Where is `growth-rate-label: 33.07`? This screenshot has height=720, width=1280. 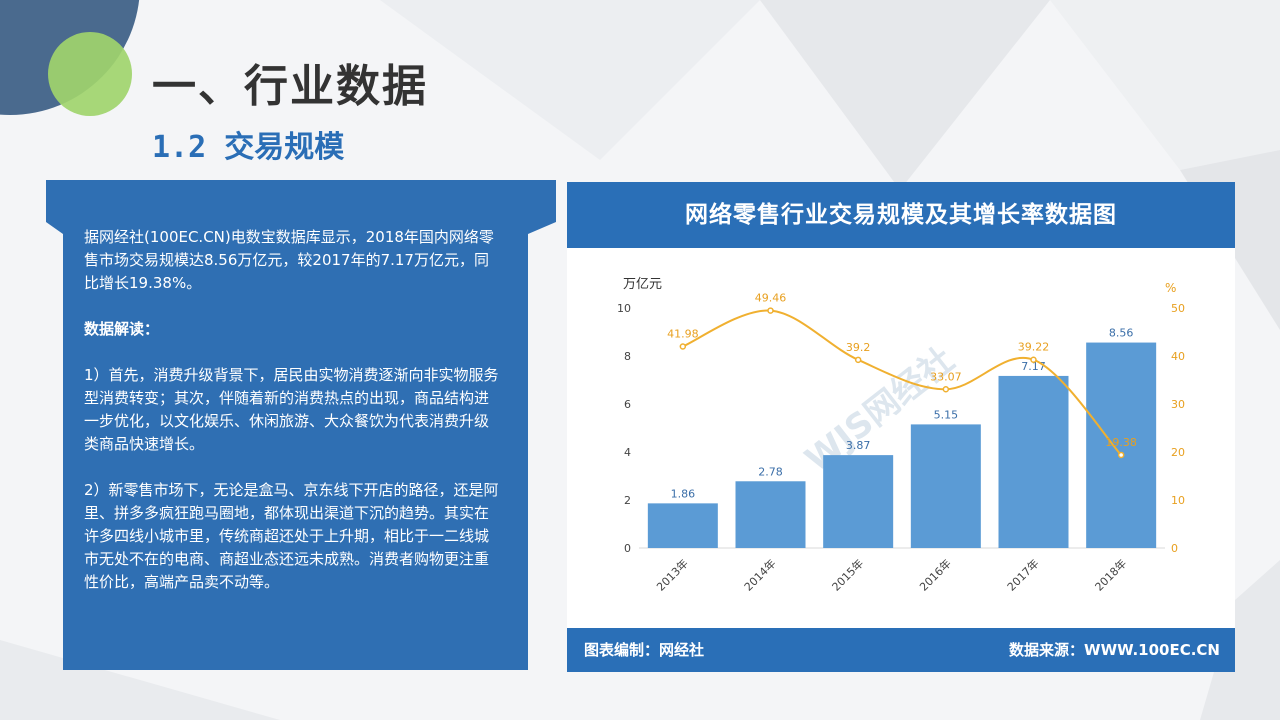 growth-rate-label: 33.07 is located at coordinates (946, 376).